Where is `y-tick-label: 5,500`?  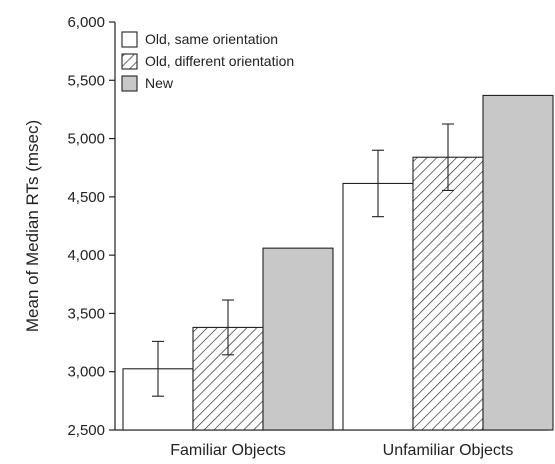
y-tick-label: 5,500 is located at coordinates (86, 80).